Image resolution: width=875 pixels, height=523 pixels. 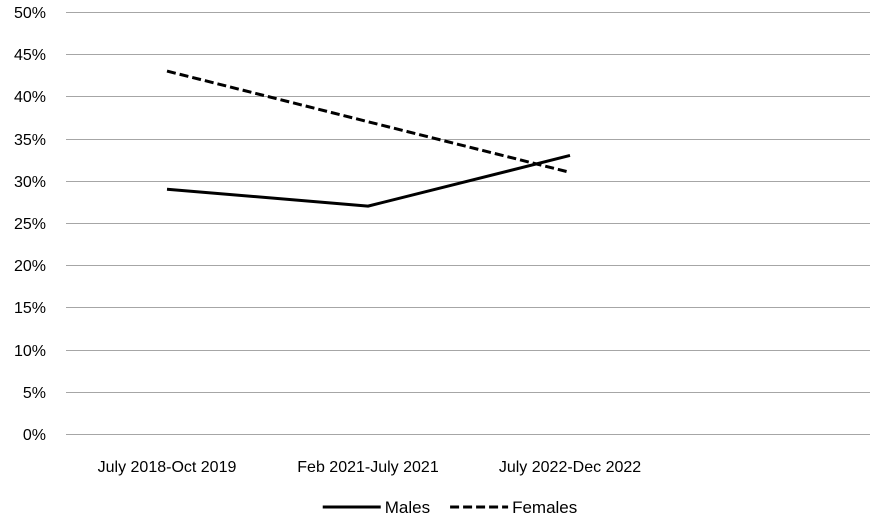 I want to click on y-tick-label: 5%, so click(x=34, y=393).